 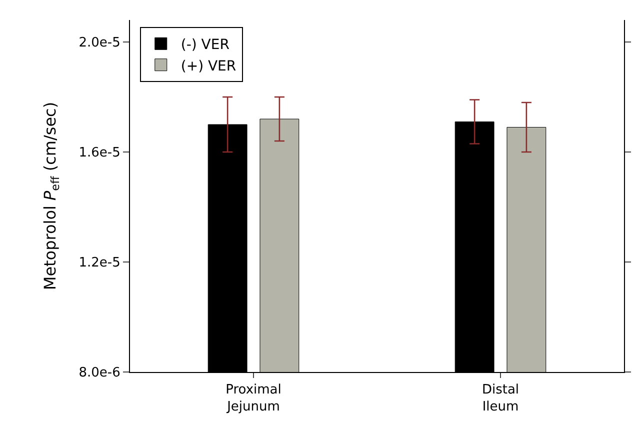 What do you see at coordinates (208, 66) in the screenshot?
I see `legend-label: (+) VER` at bounding box center [208, 66].